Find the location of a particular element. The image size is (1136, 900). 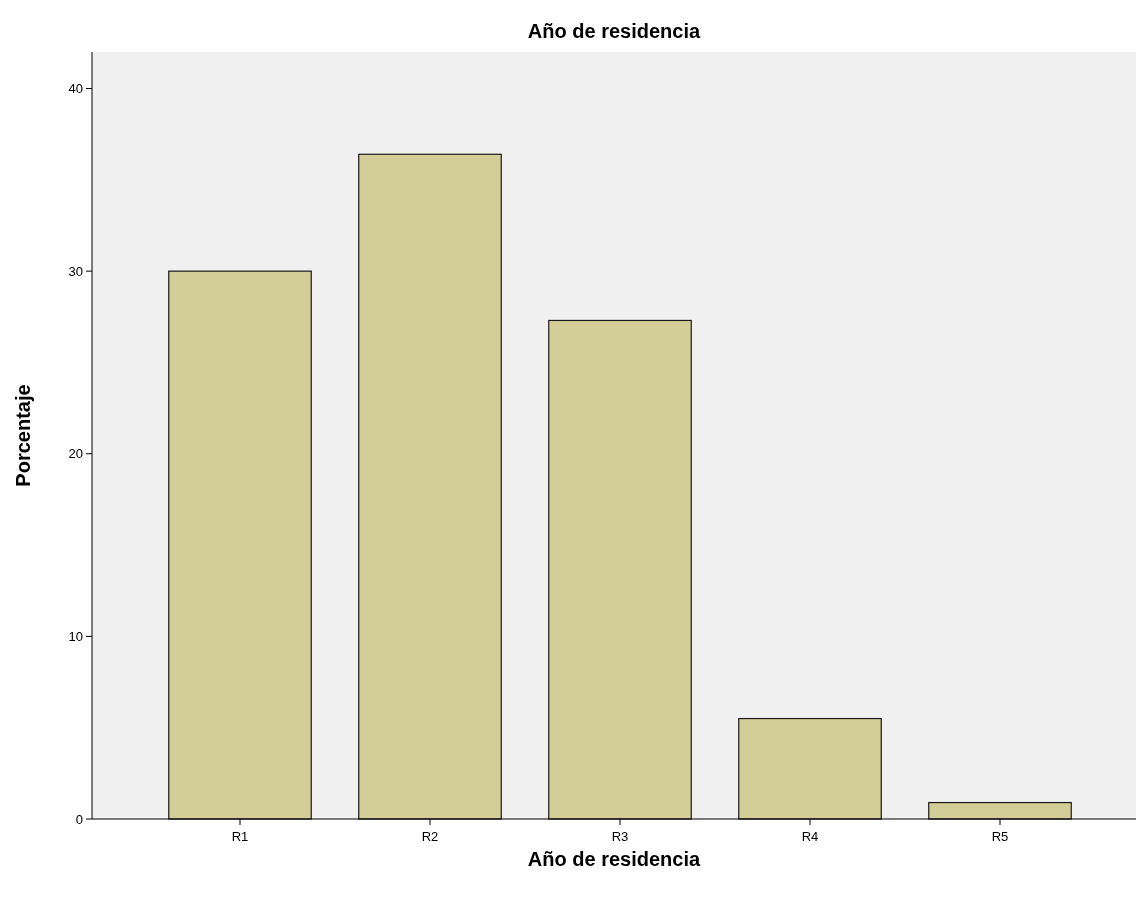

y-tick-label: 0 is located at coordinates (79, 819).